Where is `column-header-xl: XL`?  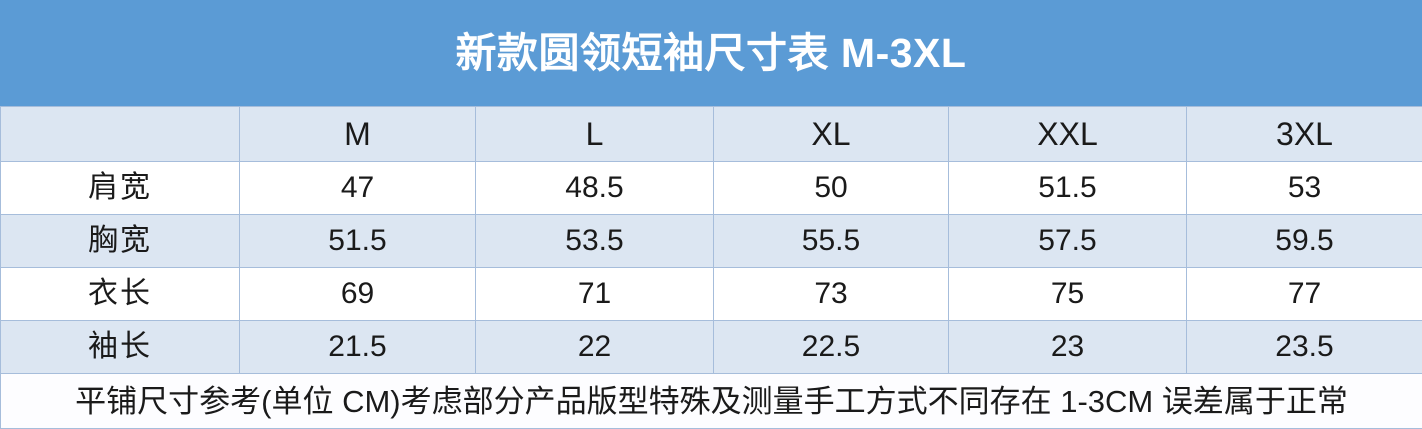 column-header-xl: XL is located at coordinates (831, 134).